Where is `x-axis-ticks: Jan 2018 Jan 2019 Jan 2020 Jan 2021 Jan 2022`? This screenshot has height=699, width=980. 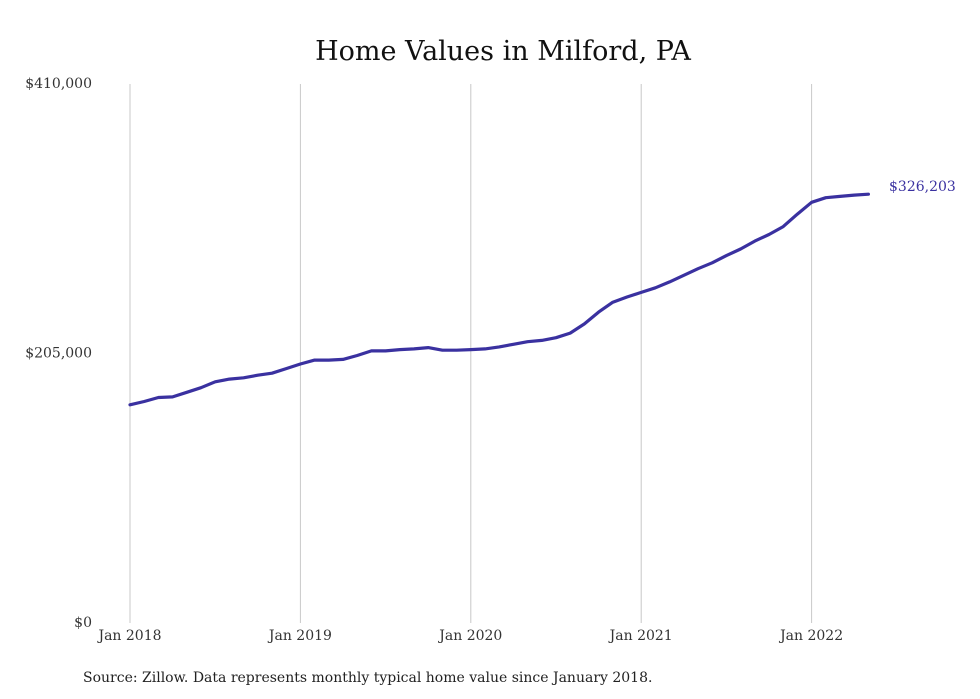
x-axis-ticks: Jan 2018 Jan 2019 Jan 2020 Jan 2021 Jan 2022 is located at coordinates (469, 636).